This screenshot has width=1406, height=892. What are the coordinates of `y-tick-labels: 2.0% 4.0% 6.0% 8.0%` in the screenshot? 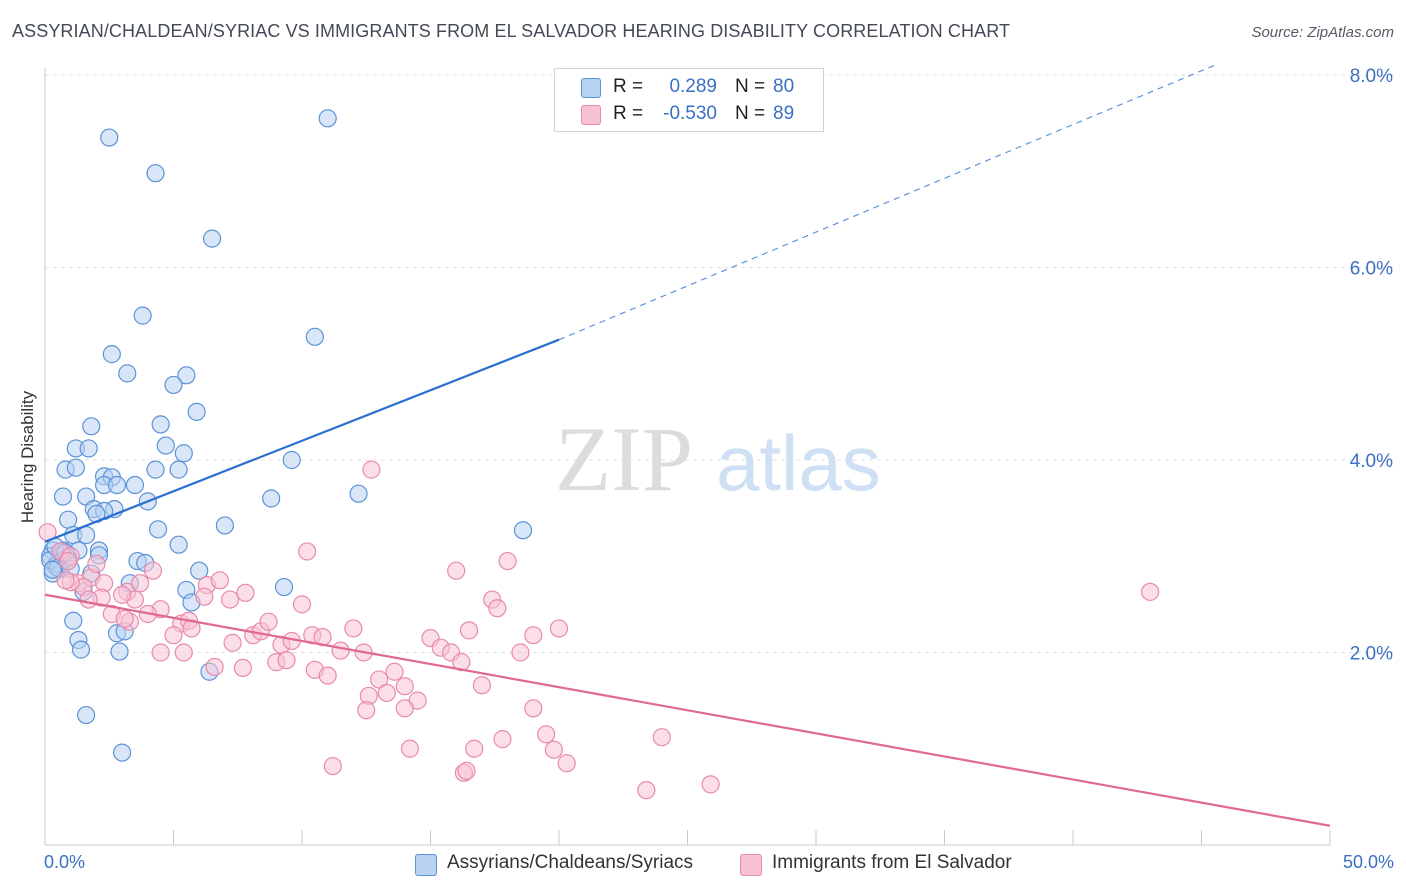 It's located at (1371, 365).